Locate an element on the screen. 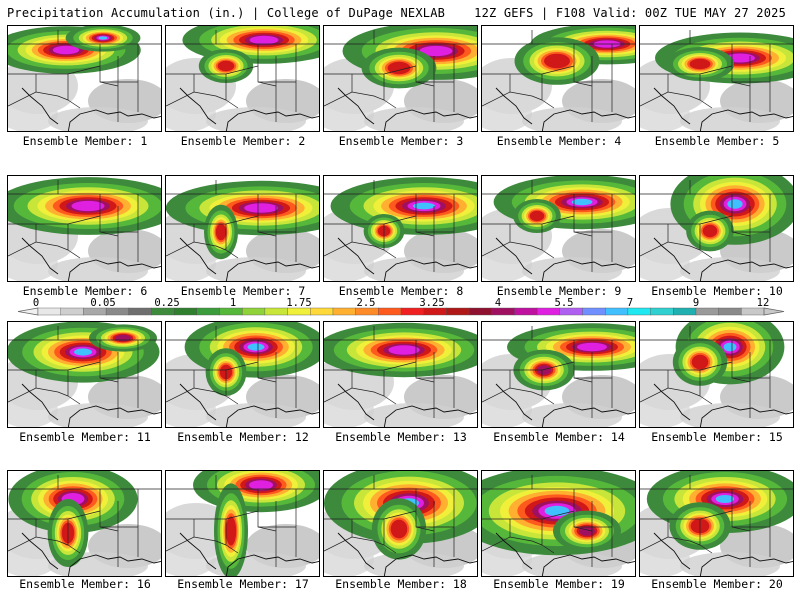  member-label-9: Ensemble Member: 9 is located at coordinates (559, 291).